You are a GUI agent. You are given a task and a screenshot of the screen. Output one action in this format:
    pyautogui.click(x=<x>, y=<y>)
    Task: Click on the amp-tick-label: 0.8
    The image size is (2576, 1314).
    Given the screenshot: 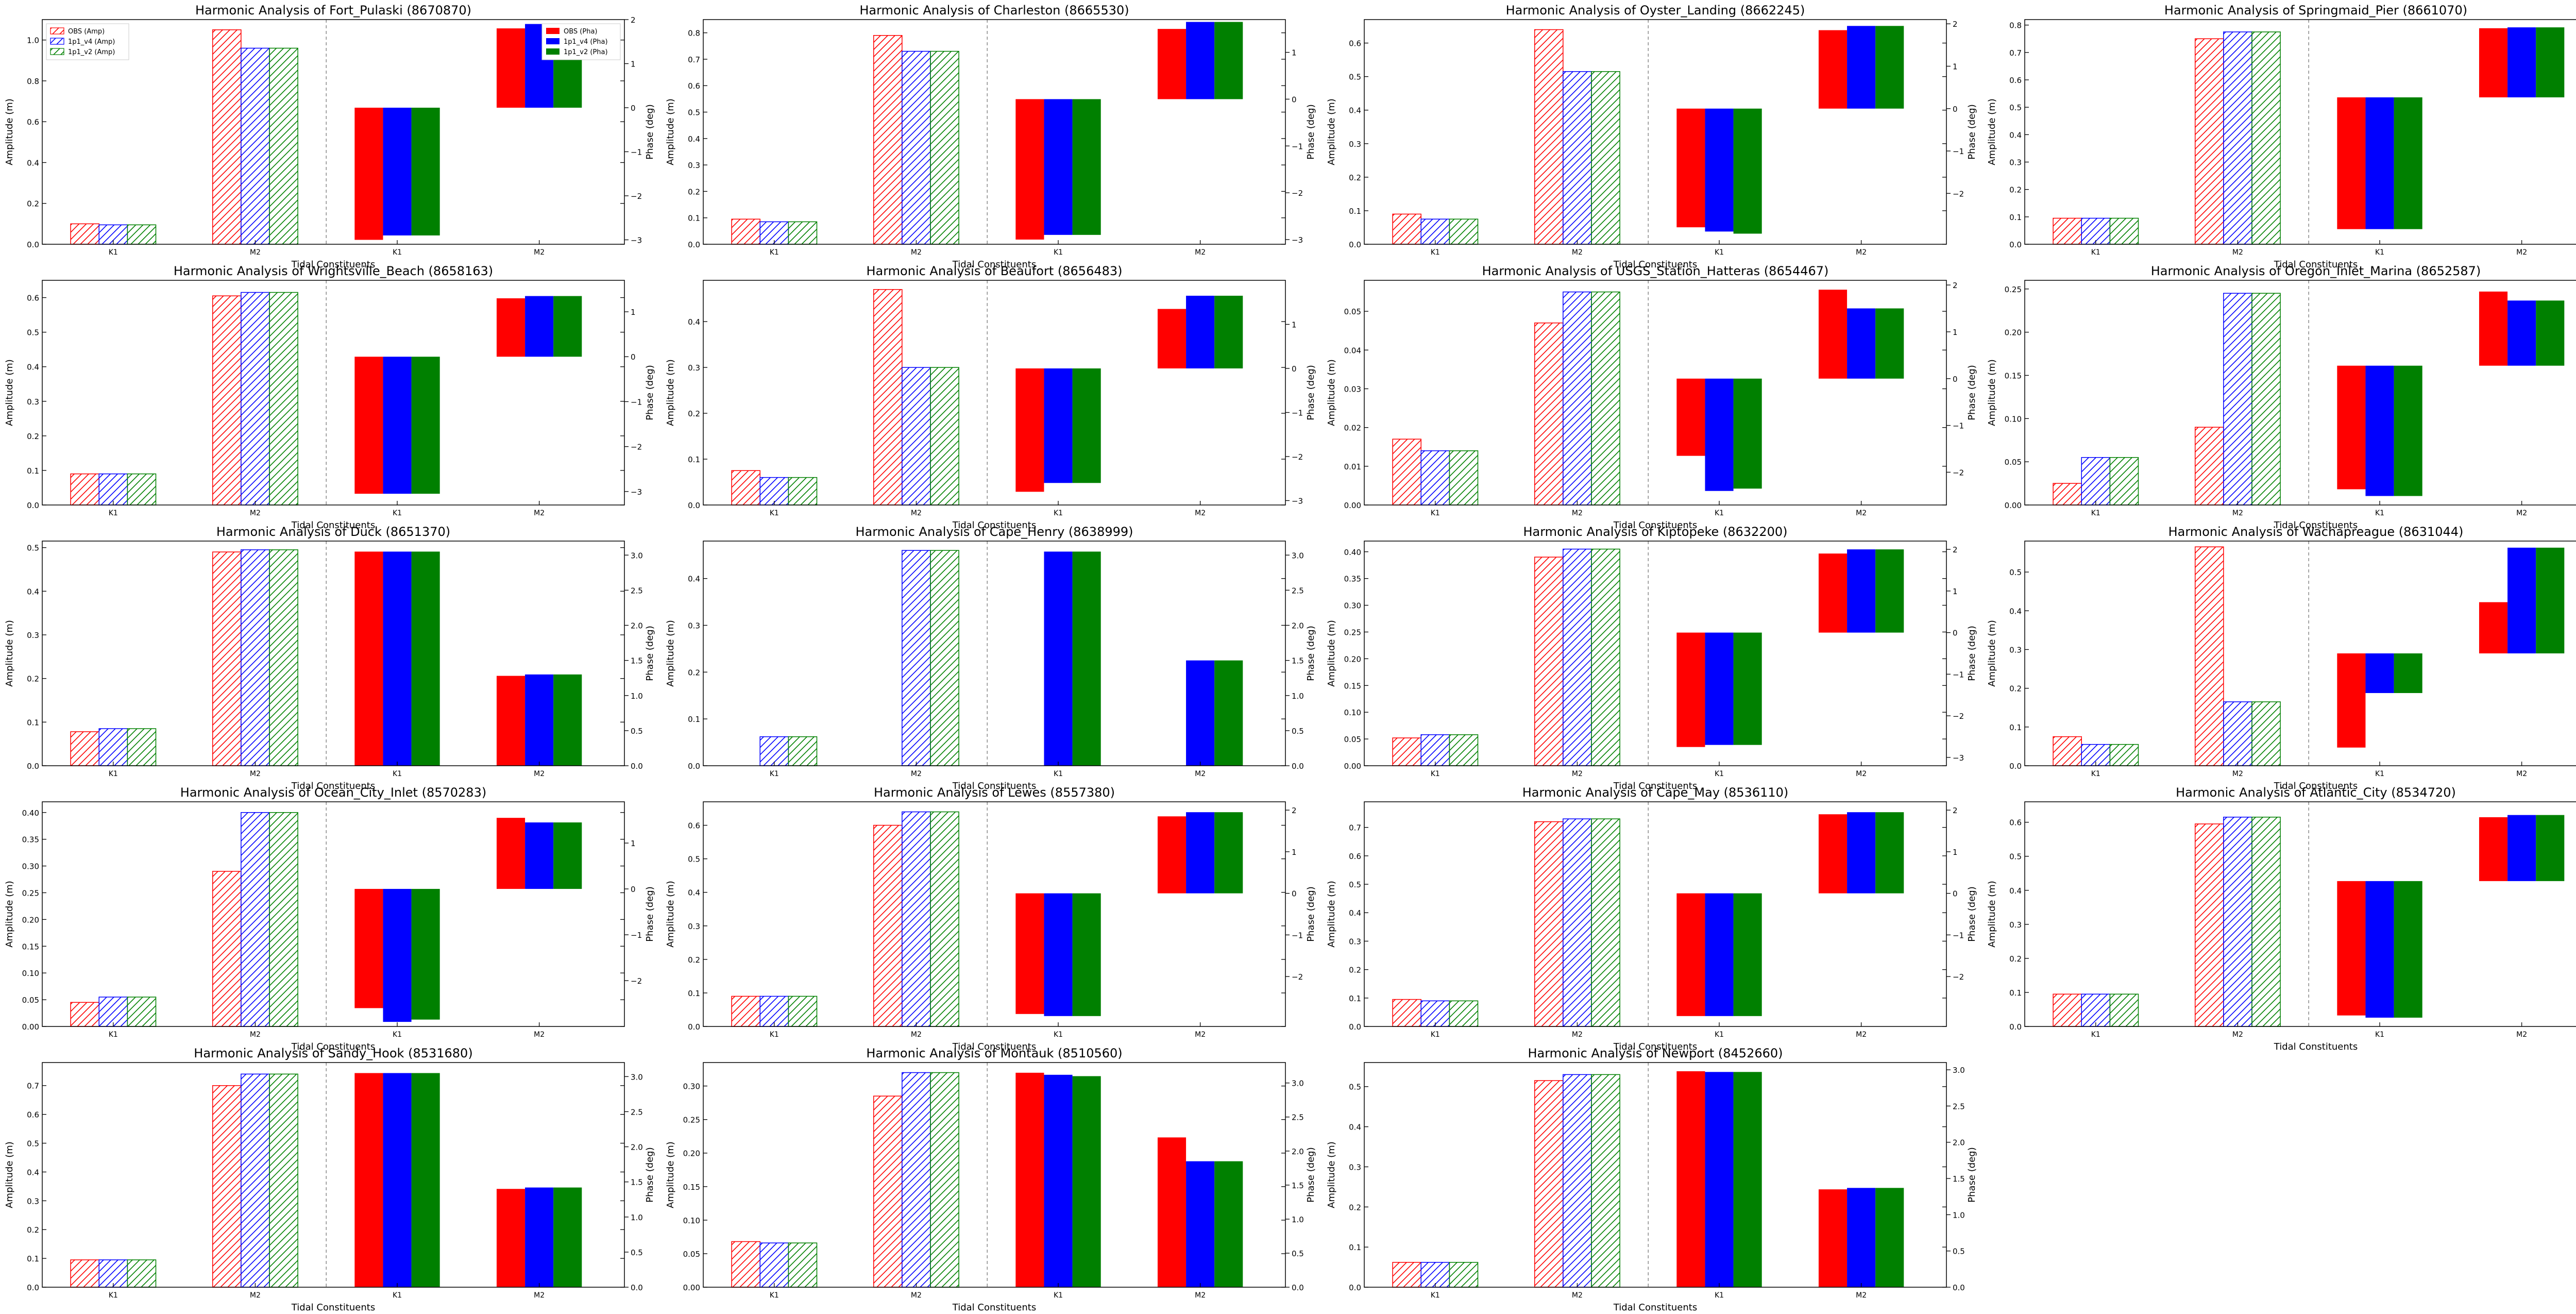 What is the action you would take?
    pyautogui.click(x=694, y=33)
    